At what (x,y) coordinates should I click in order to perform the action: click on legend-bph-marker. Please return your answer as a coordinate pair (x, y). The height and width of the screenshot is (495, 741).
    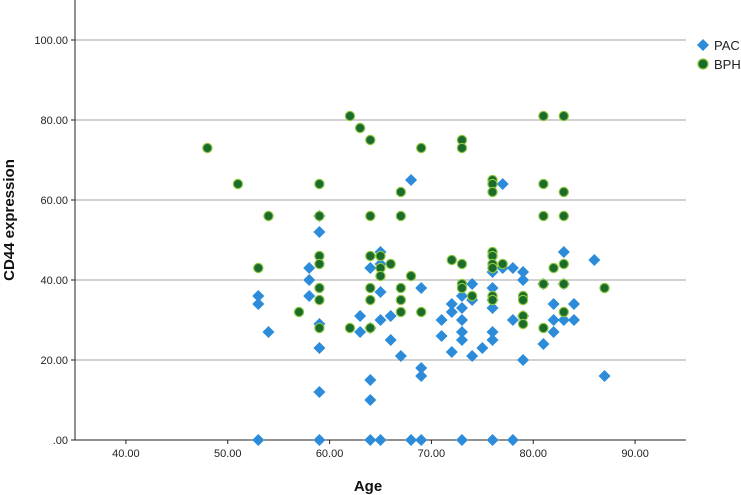
    Looking at the image, I should click on (703, 64).